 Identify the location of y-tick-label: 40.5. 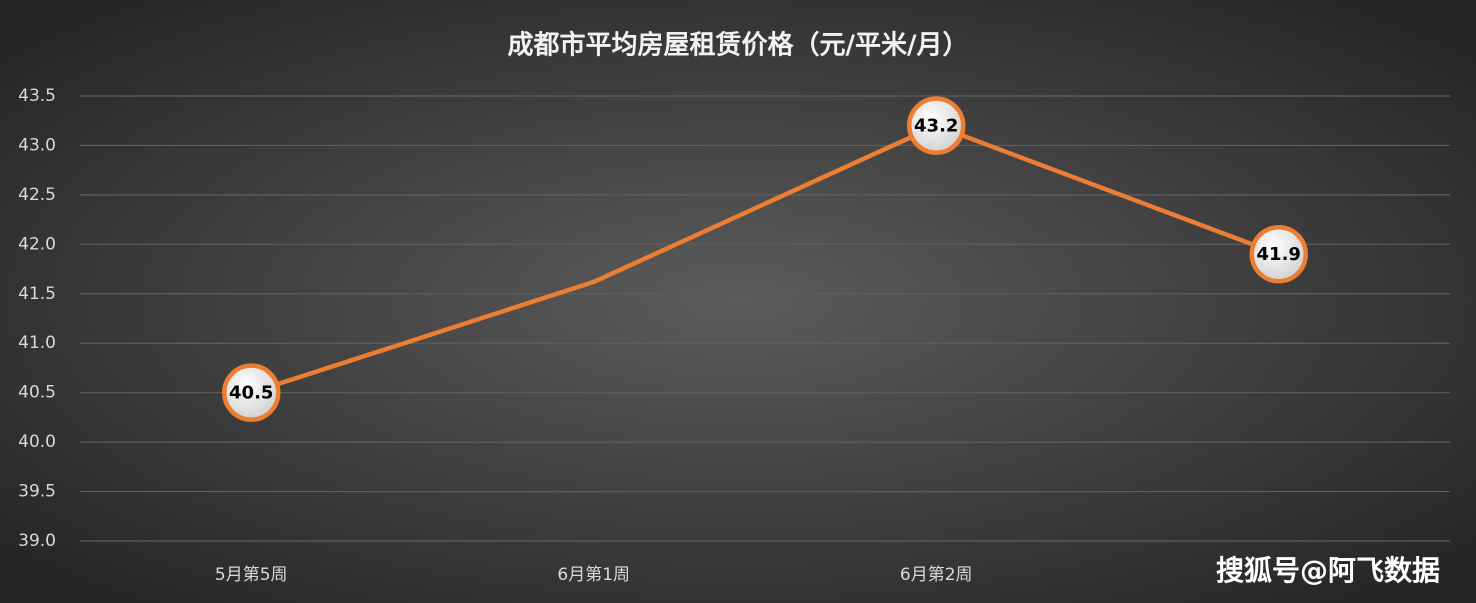
(37, 393).